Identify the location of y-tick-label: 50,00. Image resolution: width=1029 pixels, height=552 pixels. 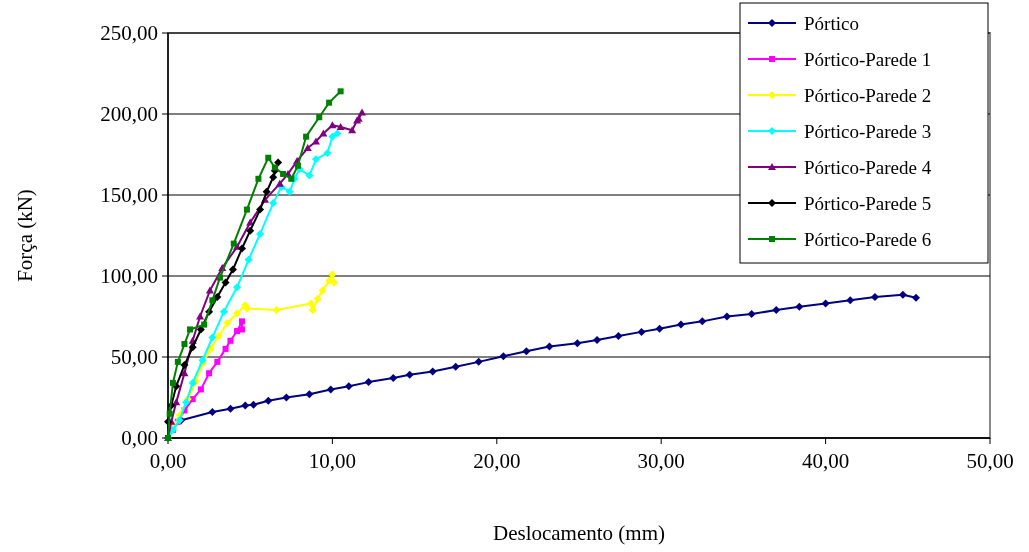
(134, 357).